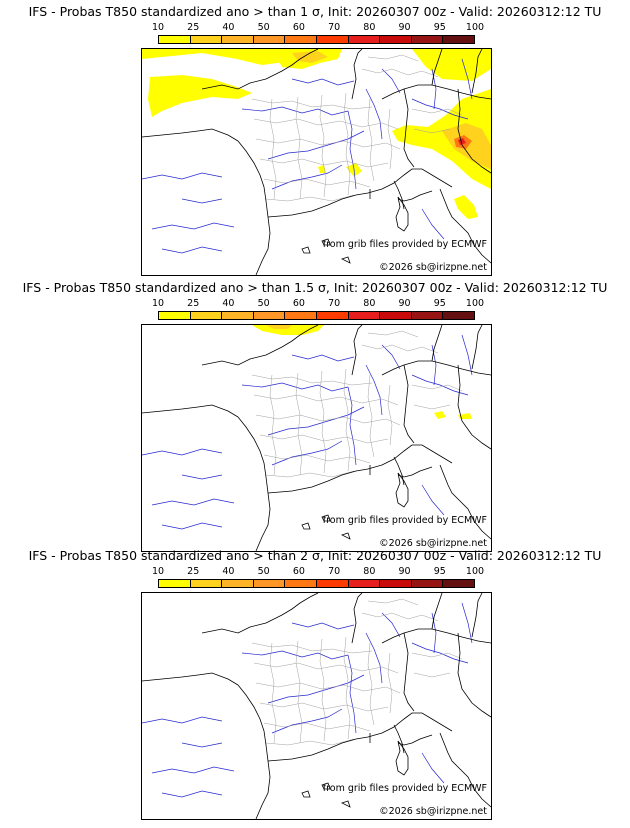  I want to click on prob-area-north-core, so click(279, 327).